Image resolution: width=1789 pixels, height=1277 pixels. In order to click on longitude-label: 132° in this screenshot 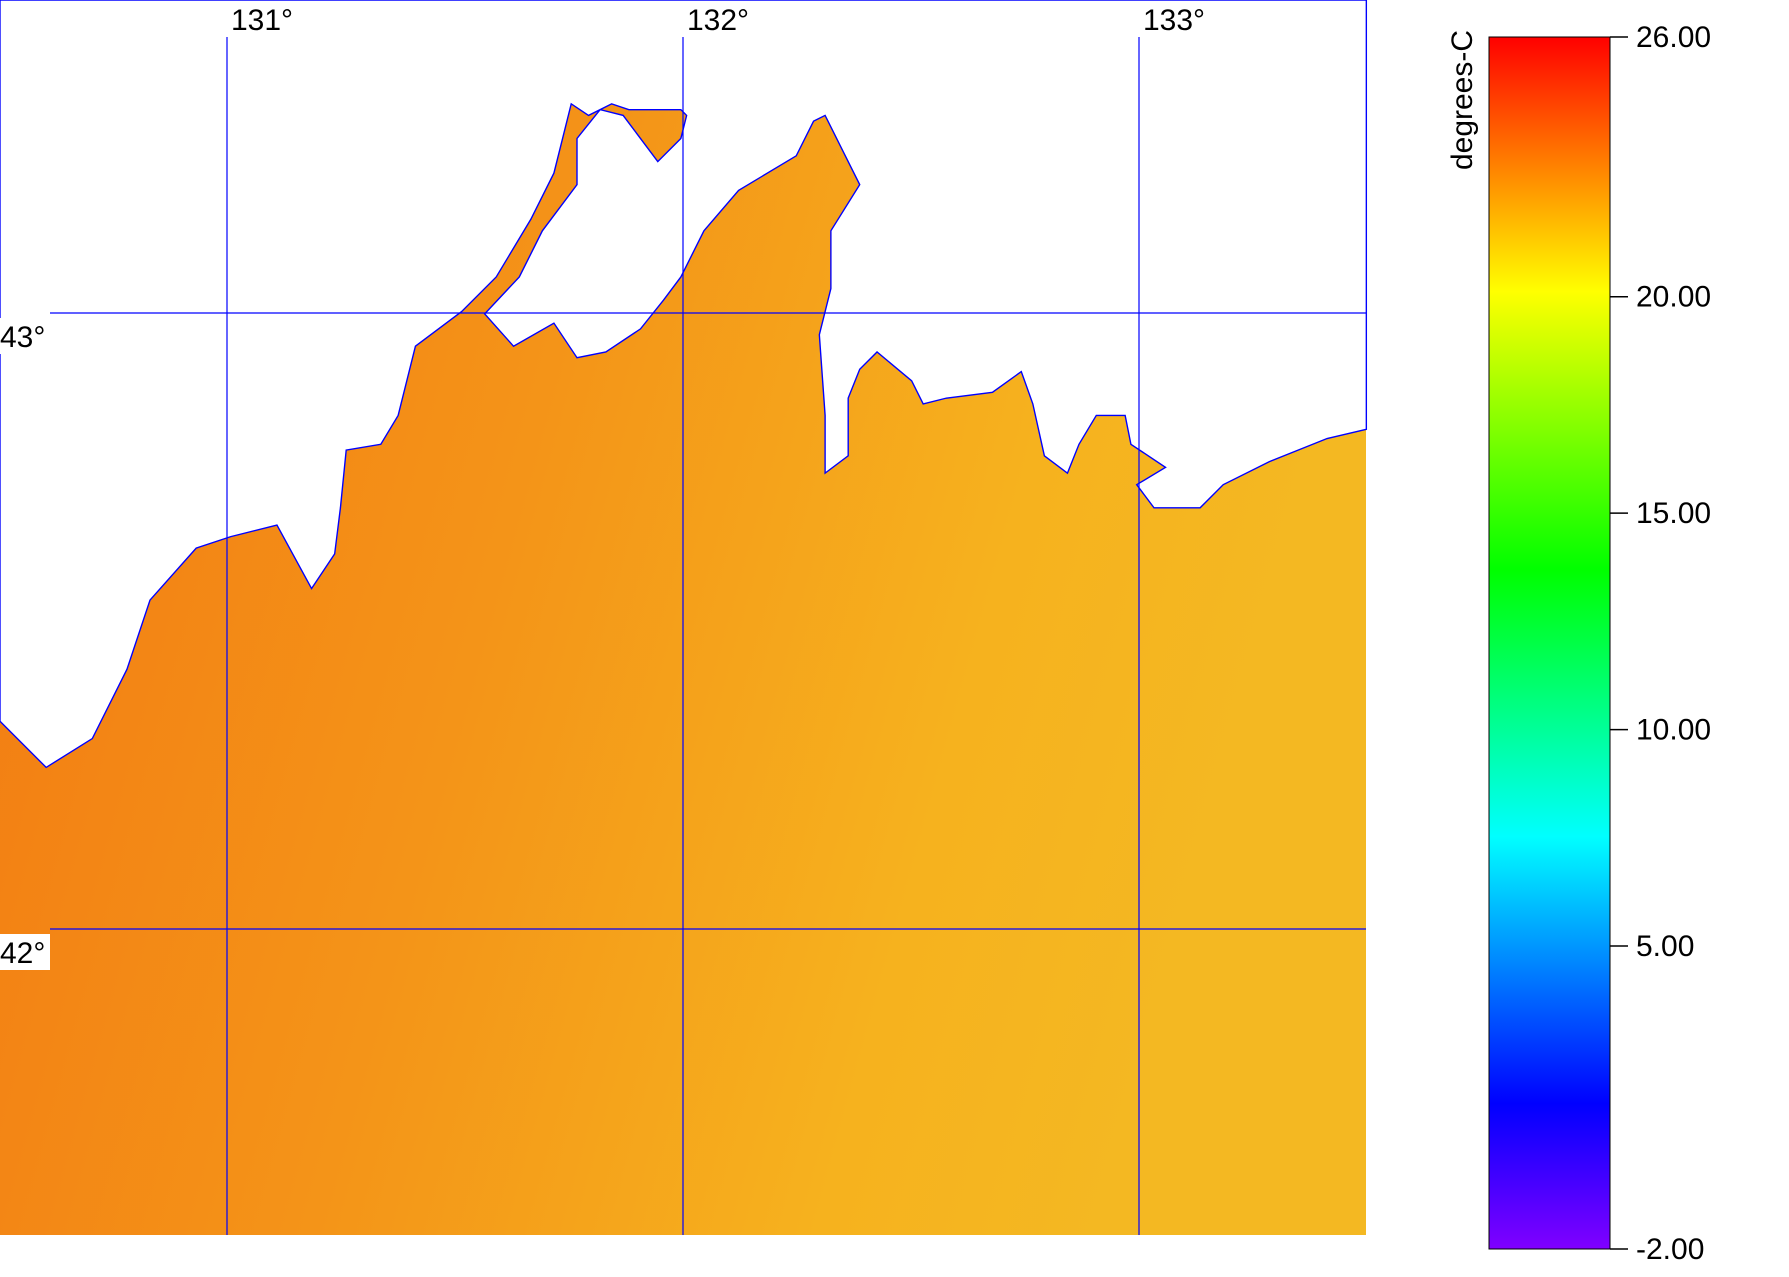, I will do `click(718, 20)`.